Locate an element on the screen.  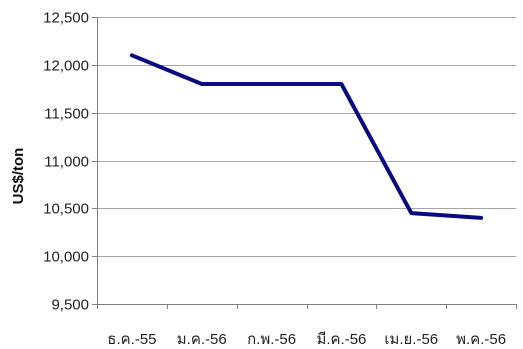
x-tick-label: ม.ค.-56 is located at coordinates (202, 339).